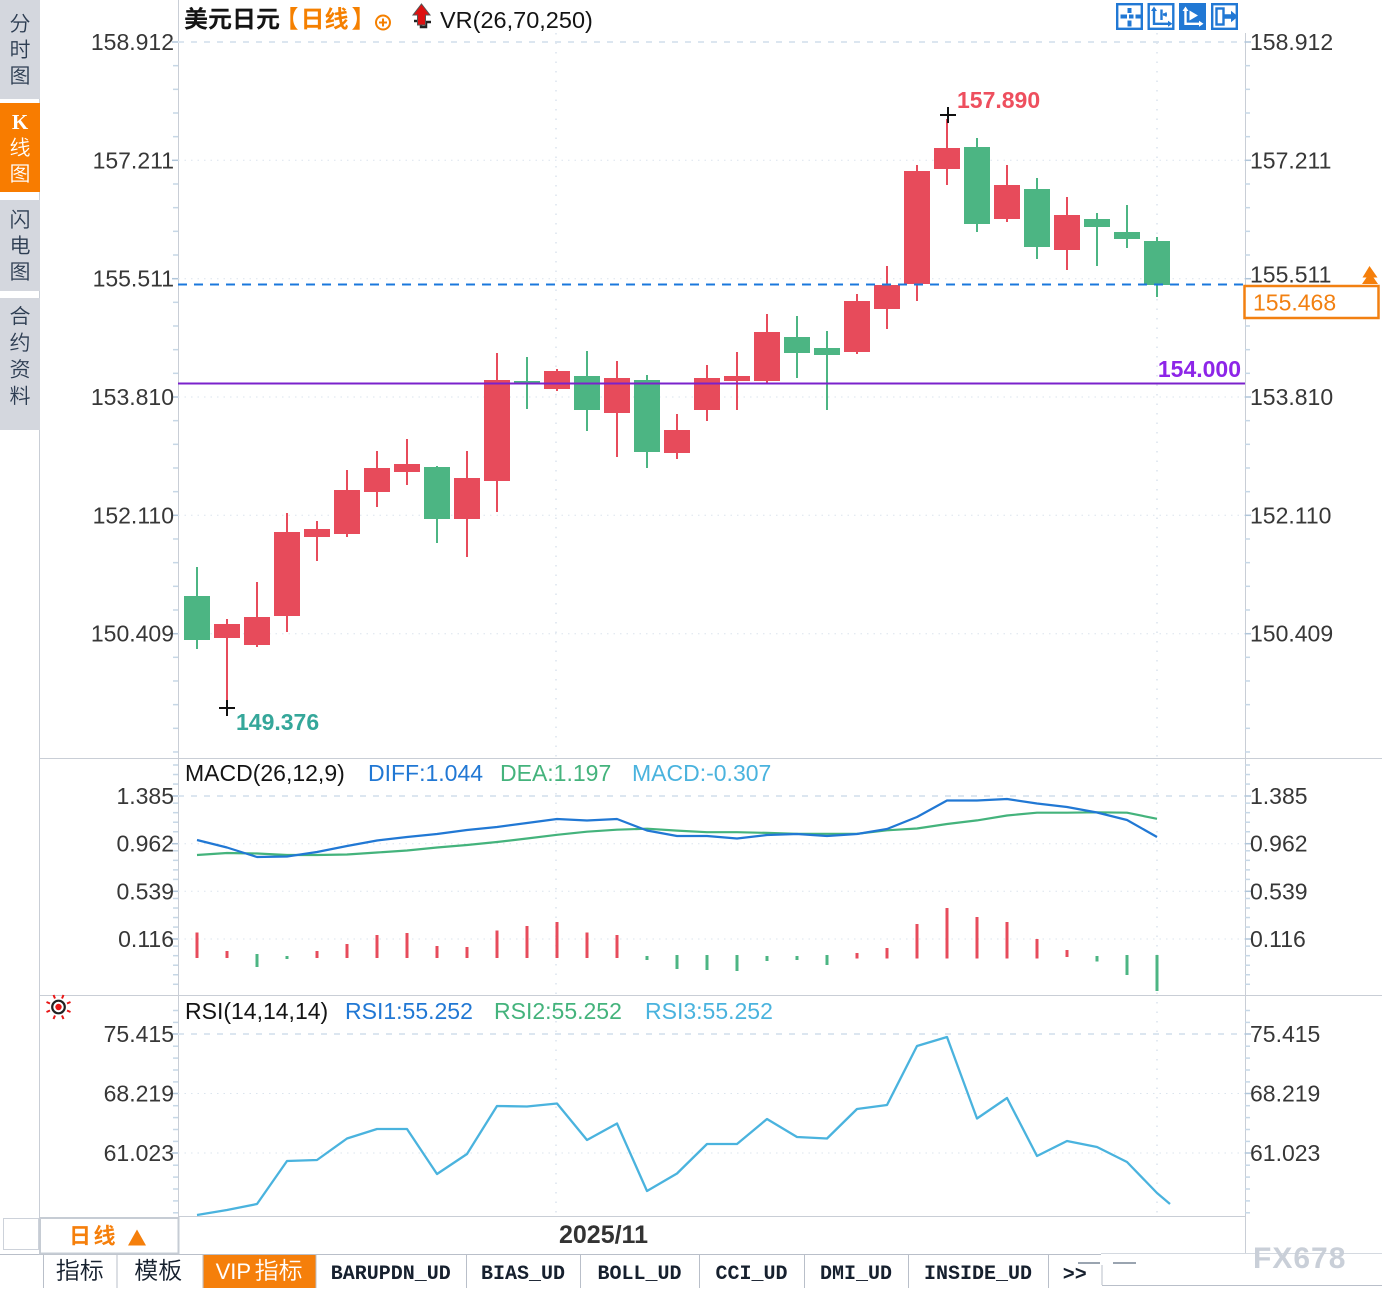  What do you see at coordinates (709, 1011) in the screenshot?
I see `svg-text: RSI3:55.252` at bounding box center [709, 1011].